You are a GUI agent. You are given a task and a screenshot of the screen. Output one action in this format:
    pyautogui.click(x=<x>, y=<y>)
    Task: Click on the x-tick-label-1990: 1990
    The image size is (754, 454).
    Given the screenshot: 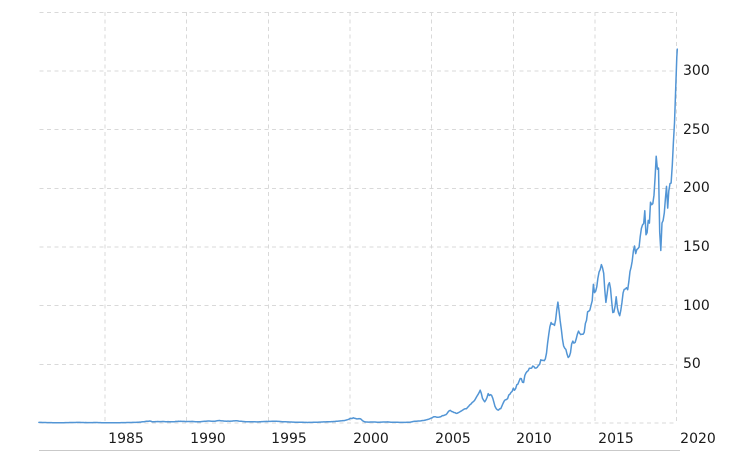 What is the action you would take?
    pyautogui.click(x=208, y=439)
    